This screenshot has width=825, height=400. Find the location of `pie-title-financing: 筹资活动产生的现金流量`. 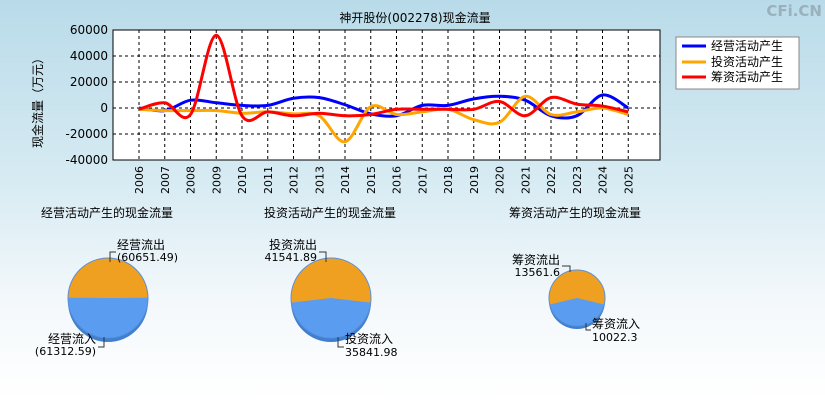

pie-title-financing: 筹资活动产生的现金流量 is located at coordinates (575, 212).